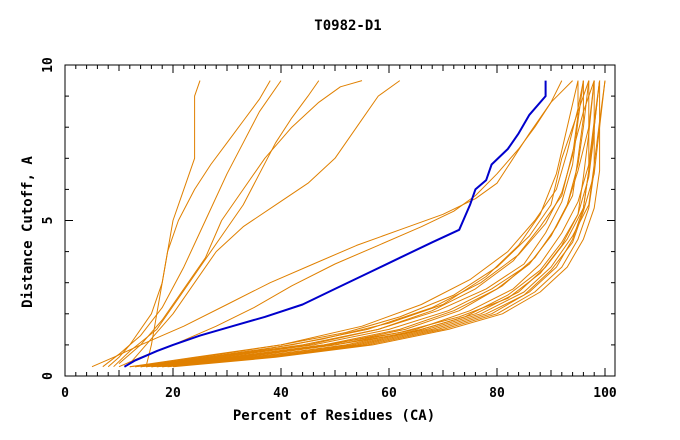 The image size is (680, 440). I want to click on chart-title: T0982-D1, so click(347, 26).